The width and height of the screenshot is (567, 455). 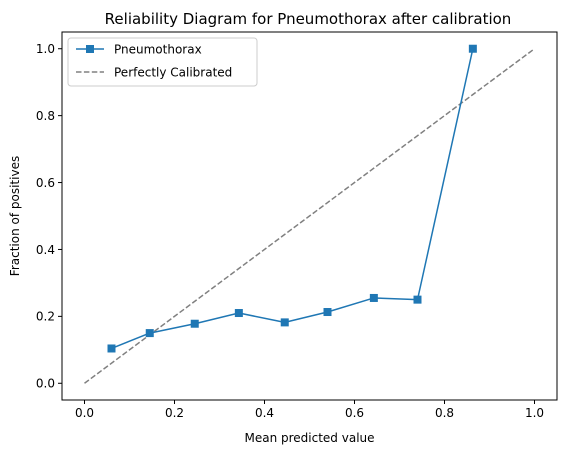 What do you see at coordinates (45, 250) in the screenshot?
I see `y-tick-label: 0.4` at bounding box center [45, 250].